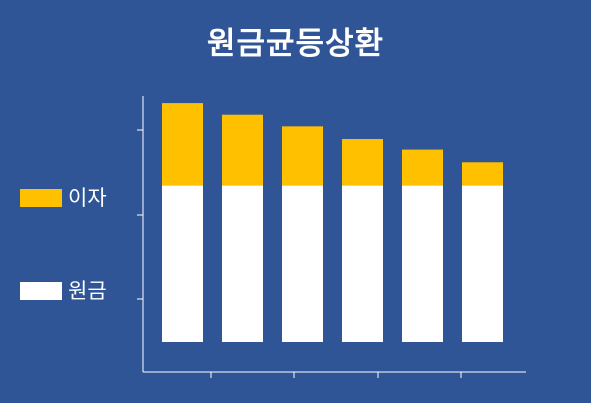 This screenshot has width=591, height=403. Describe the element at coordinates (63, 291) in the screenshot. I see `legend-item-principal: 원금` at that location.